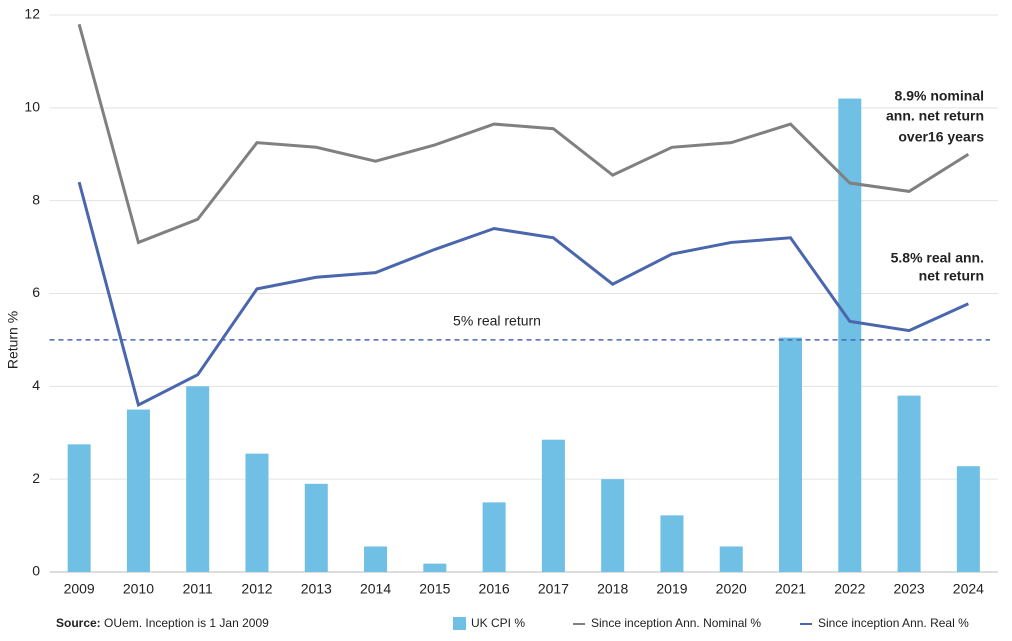 The height and width of the screenshot is (641, 1012). What do you see at coordinates (434, 589) in the screenshot?
I see `x-tick-label: 2015` at bounding box center [434, 589].